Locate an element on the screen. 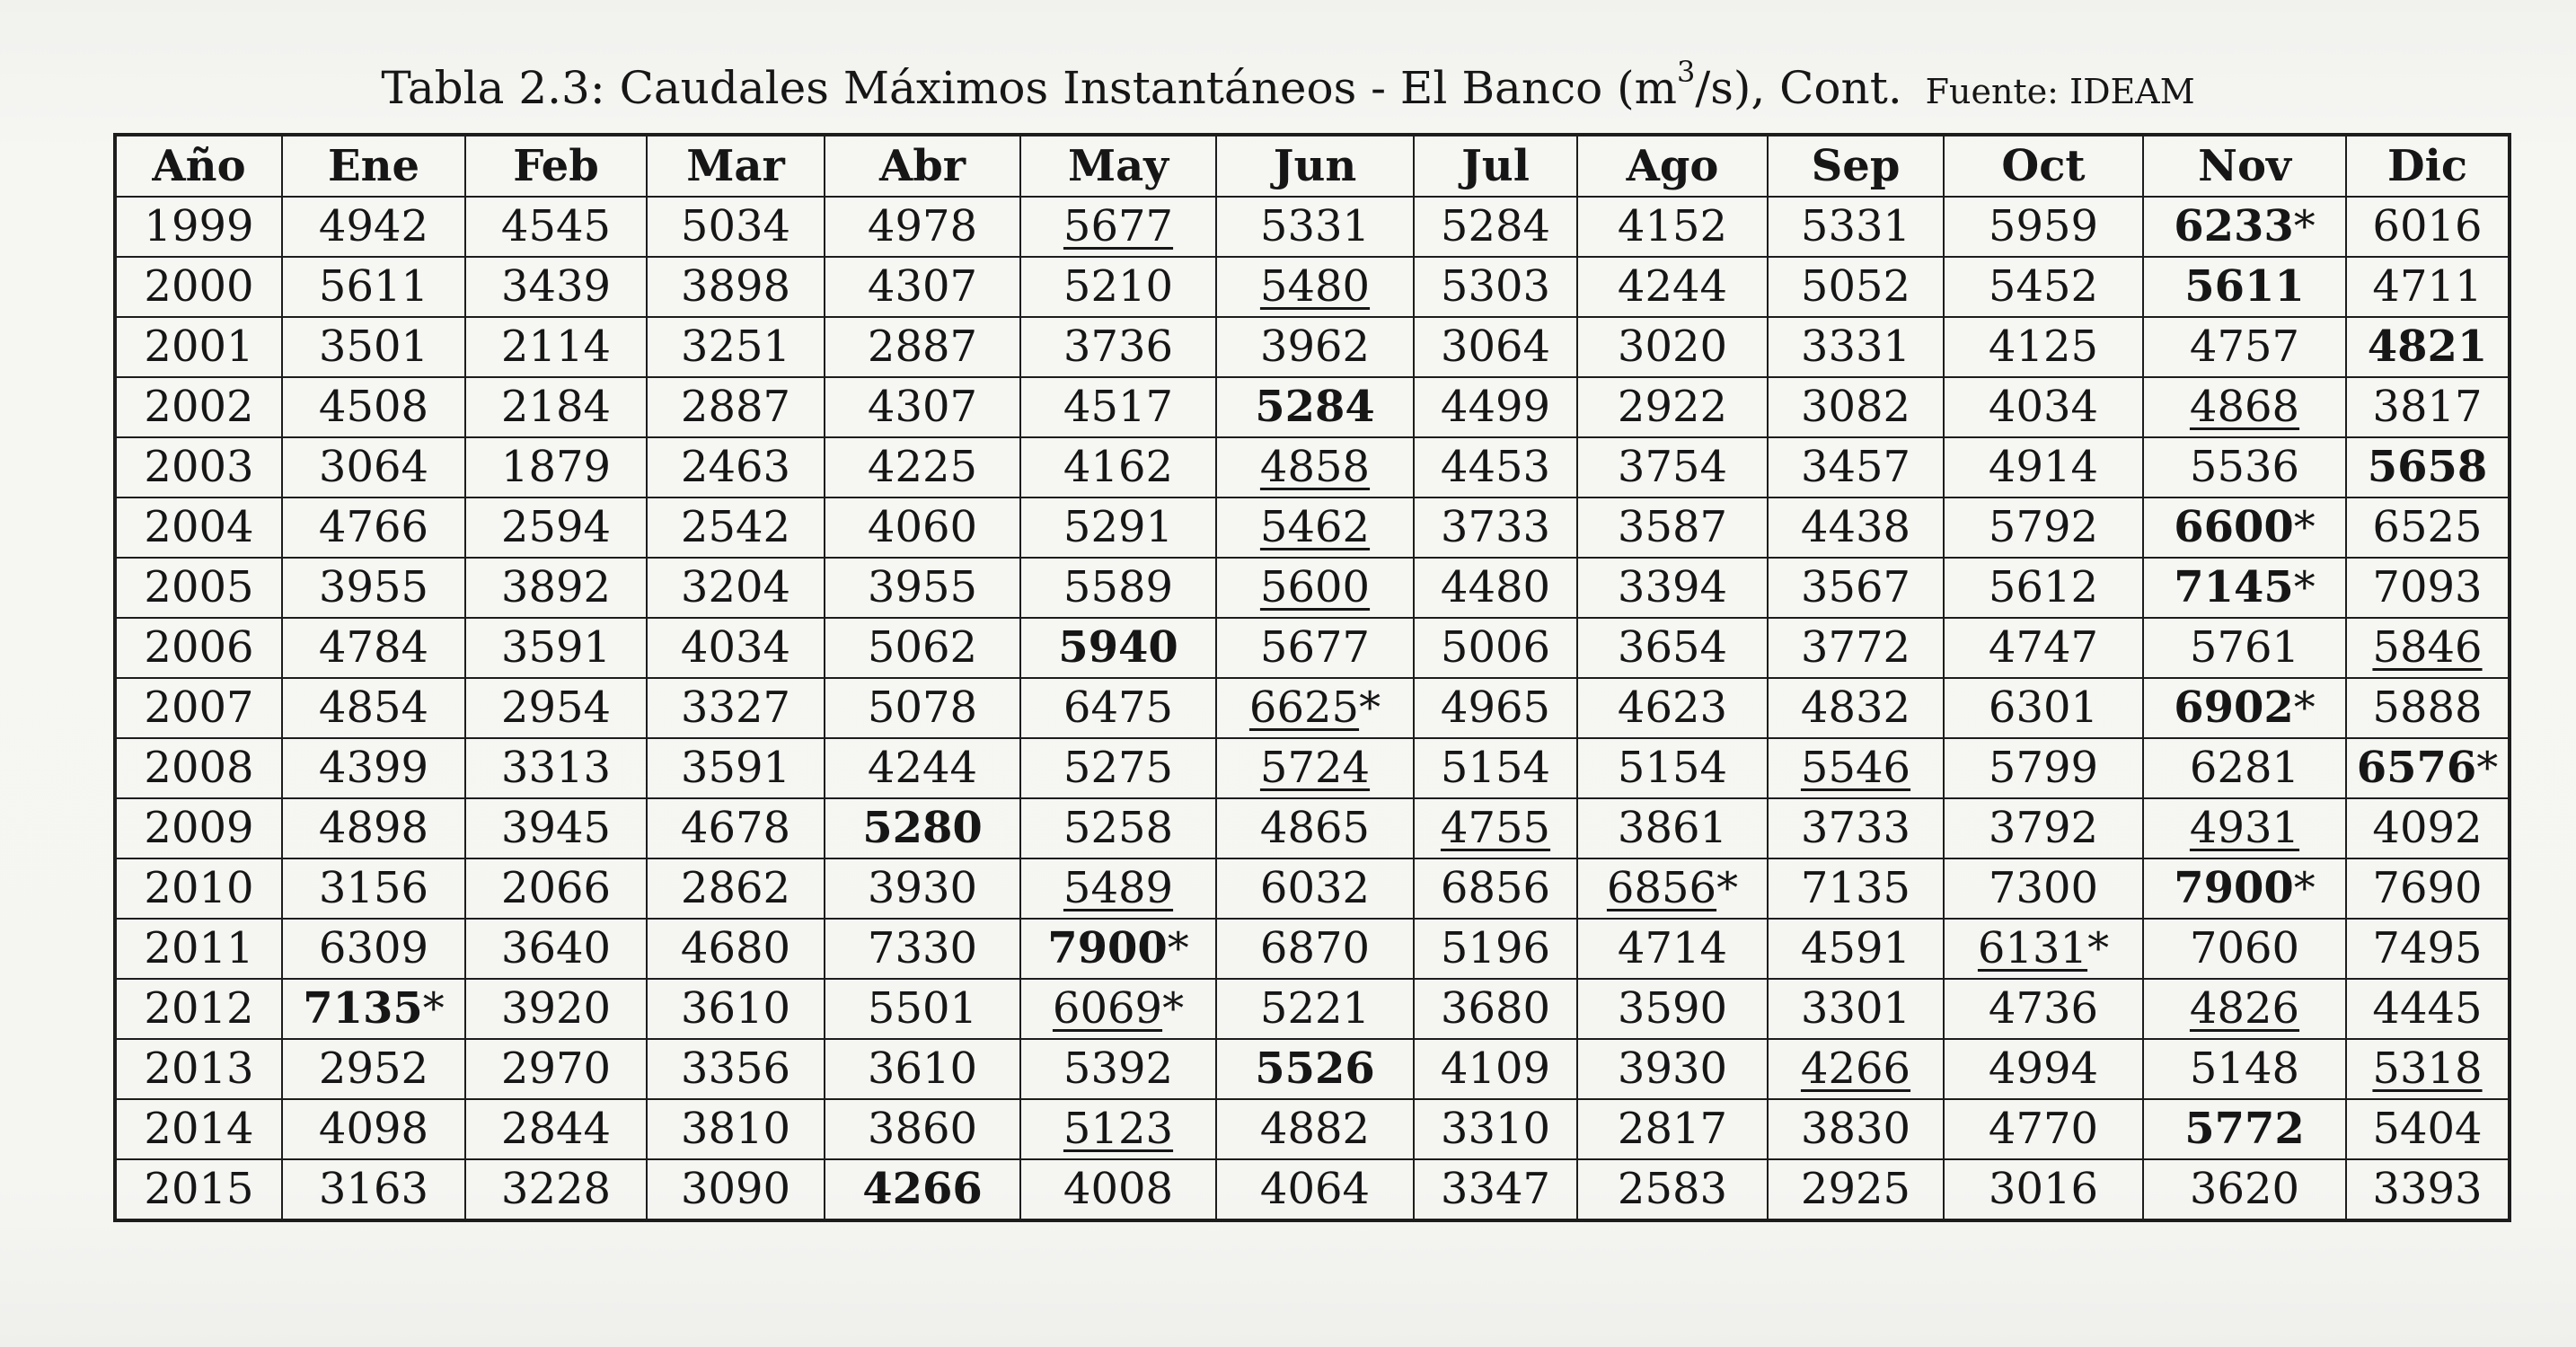  discharge-value: 5052 is located at coordinates (1855, 286).